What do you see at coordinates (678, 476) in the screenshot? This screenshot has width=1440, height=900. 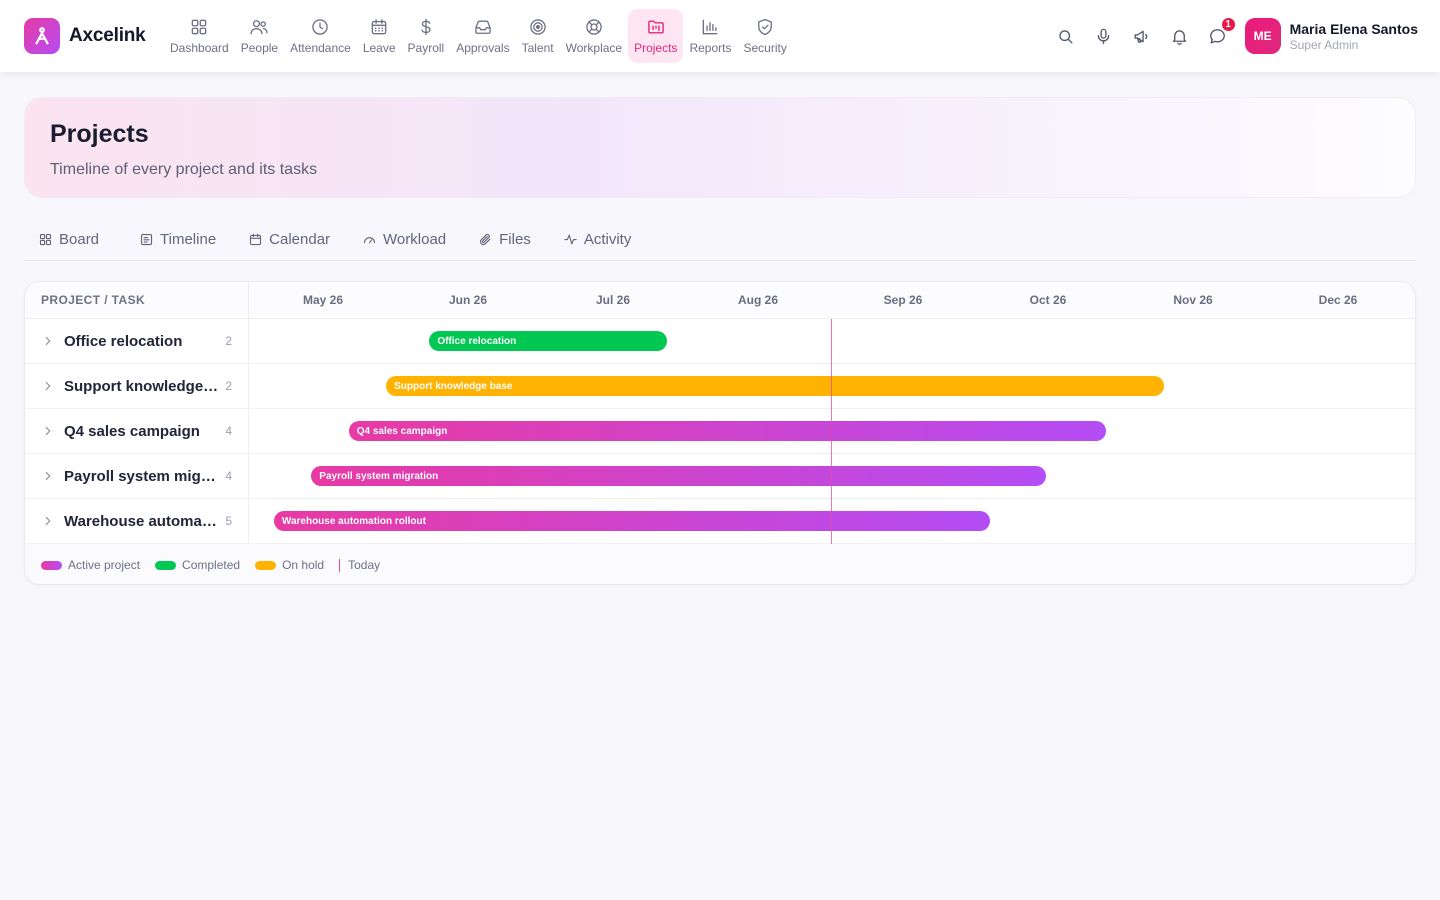 I see `project-bar: Payroll system migration` at bounding box center [678, 476].